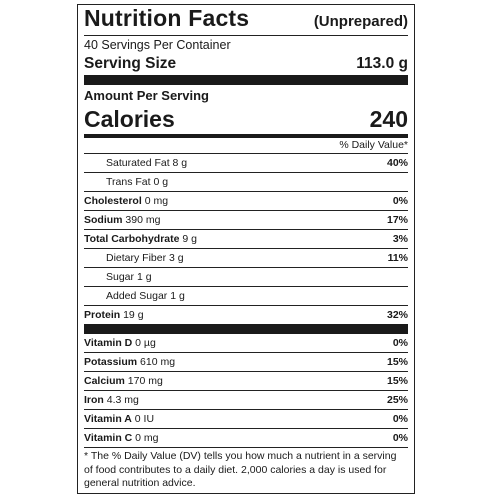 The width and height of the screenshot is (500, 500). I want to click on nutrient-amount: 610 mg, so click(158, 362).